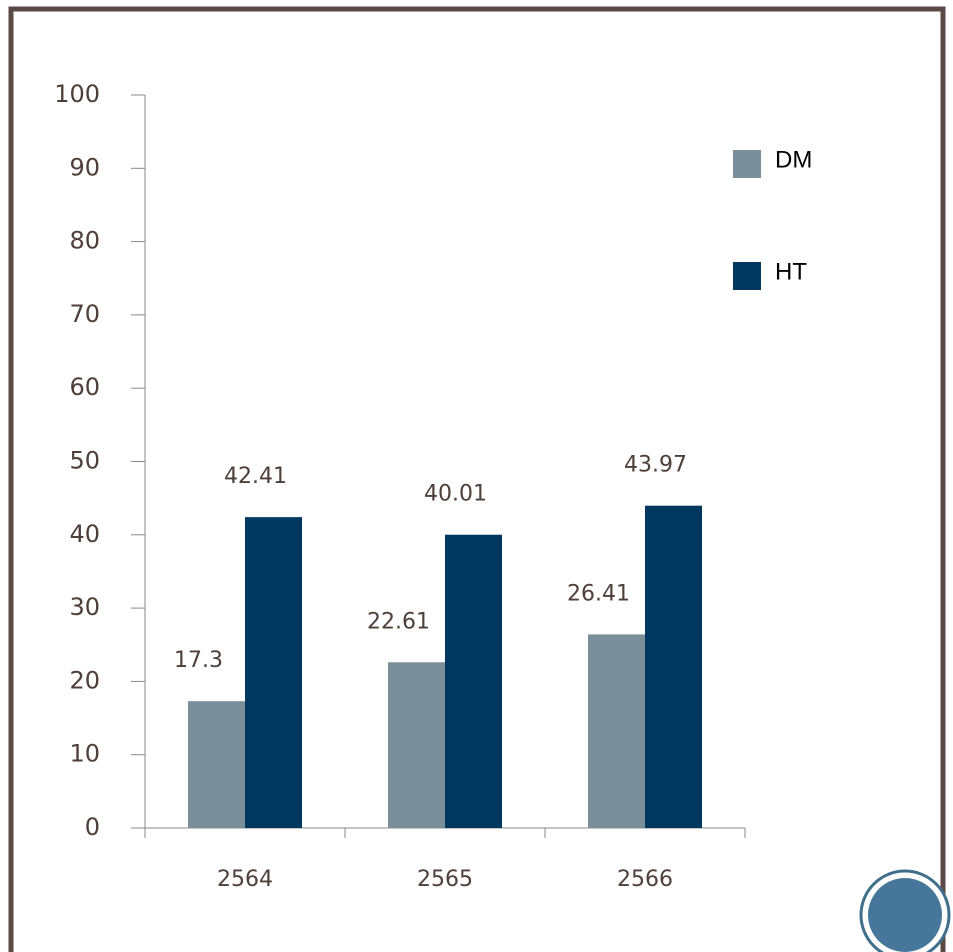 The width and height of the screenshot is (953, 952). What do you see at coordinates (245, 879) in the screenshot?
I see `x-tick-label: 2564` at bounding box center [245, 879].